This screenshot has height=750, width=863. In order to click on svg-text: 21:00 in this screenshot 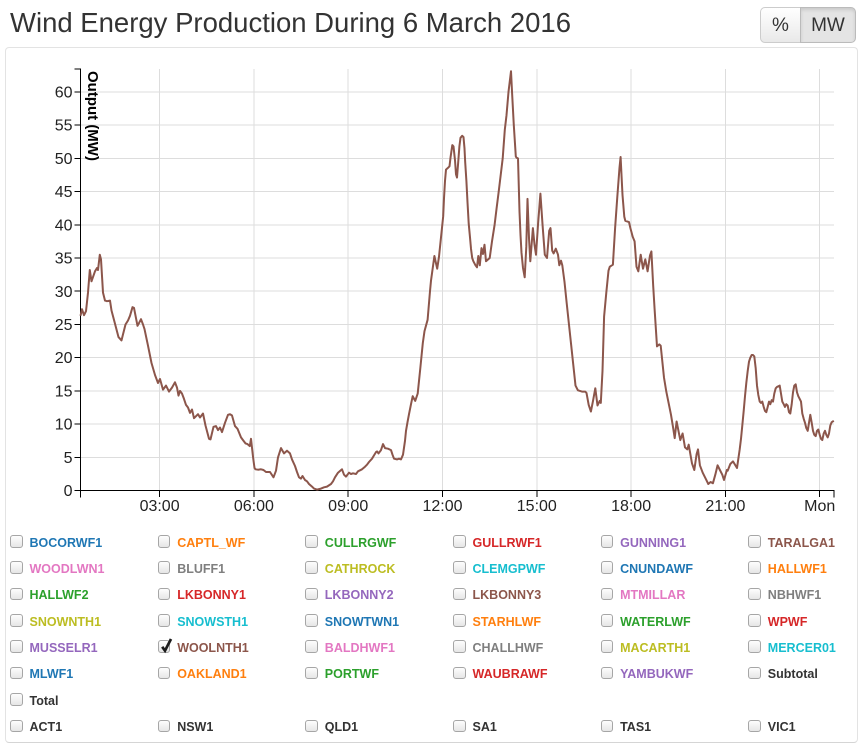, I will do `click(725, 506)`.